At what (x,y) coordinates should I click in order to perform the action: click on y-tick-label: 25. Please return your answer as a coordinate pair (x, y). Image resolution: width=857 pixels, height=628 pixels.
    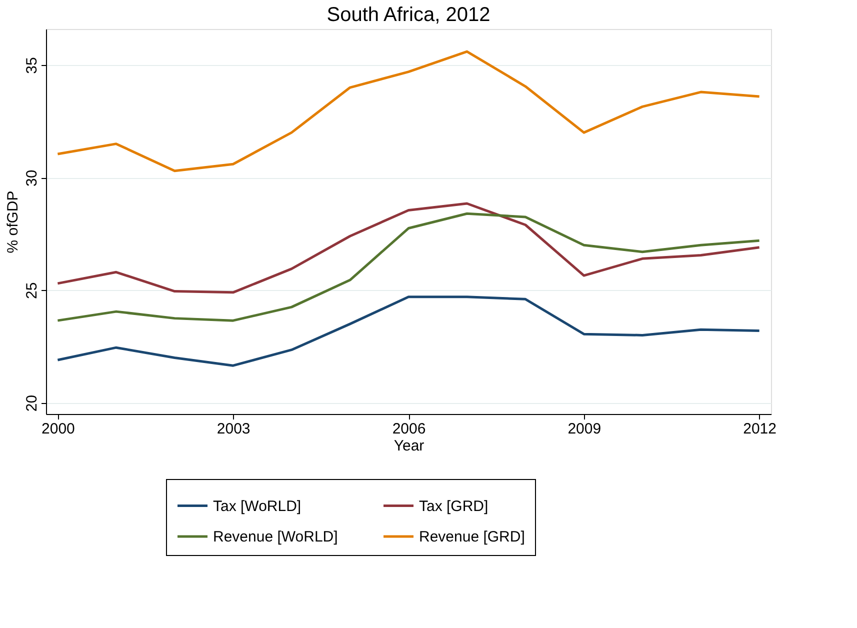
    Looking at the image, I should click on (32, 291).